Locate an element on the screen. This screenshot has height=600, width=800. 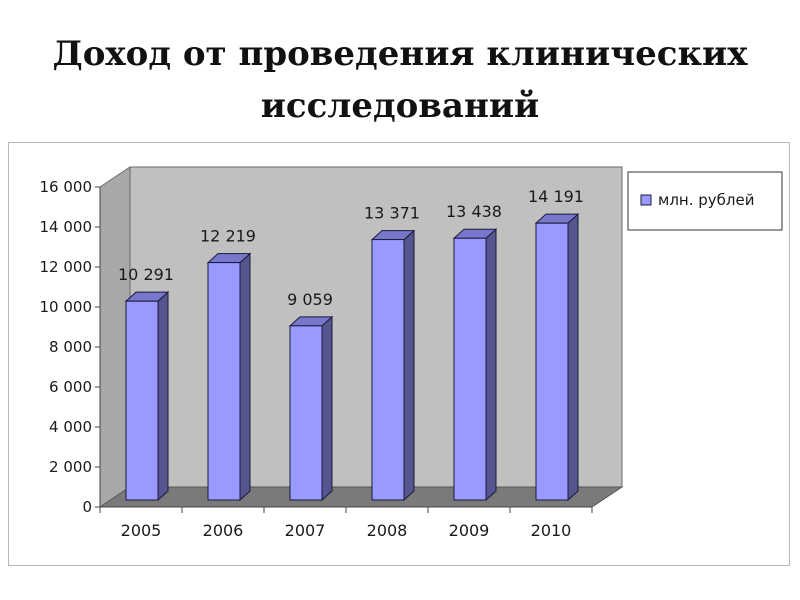
y-tick-label: 8 000 is located at coordinates (70, 347).